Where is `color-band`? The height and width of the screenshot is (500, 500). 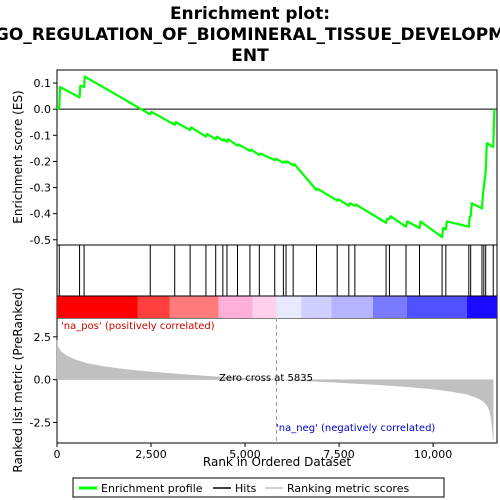
color-band is located at coordinates (277, 306).